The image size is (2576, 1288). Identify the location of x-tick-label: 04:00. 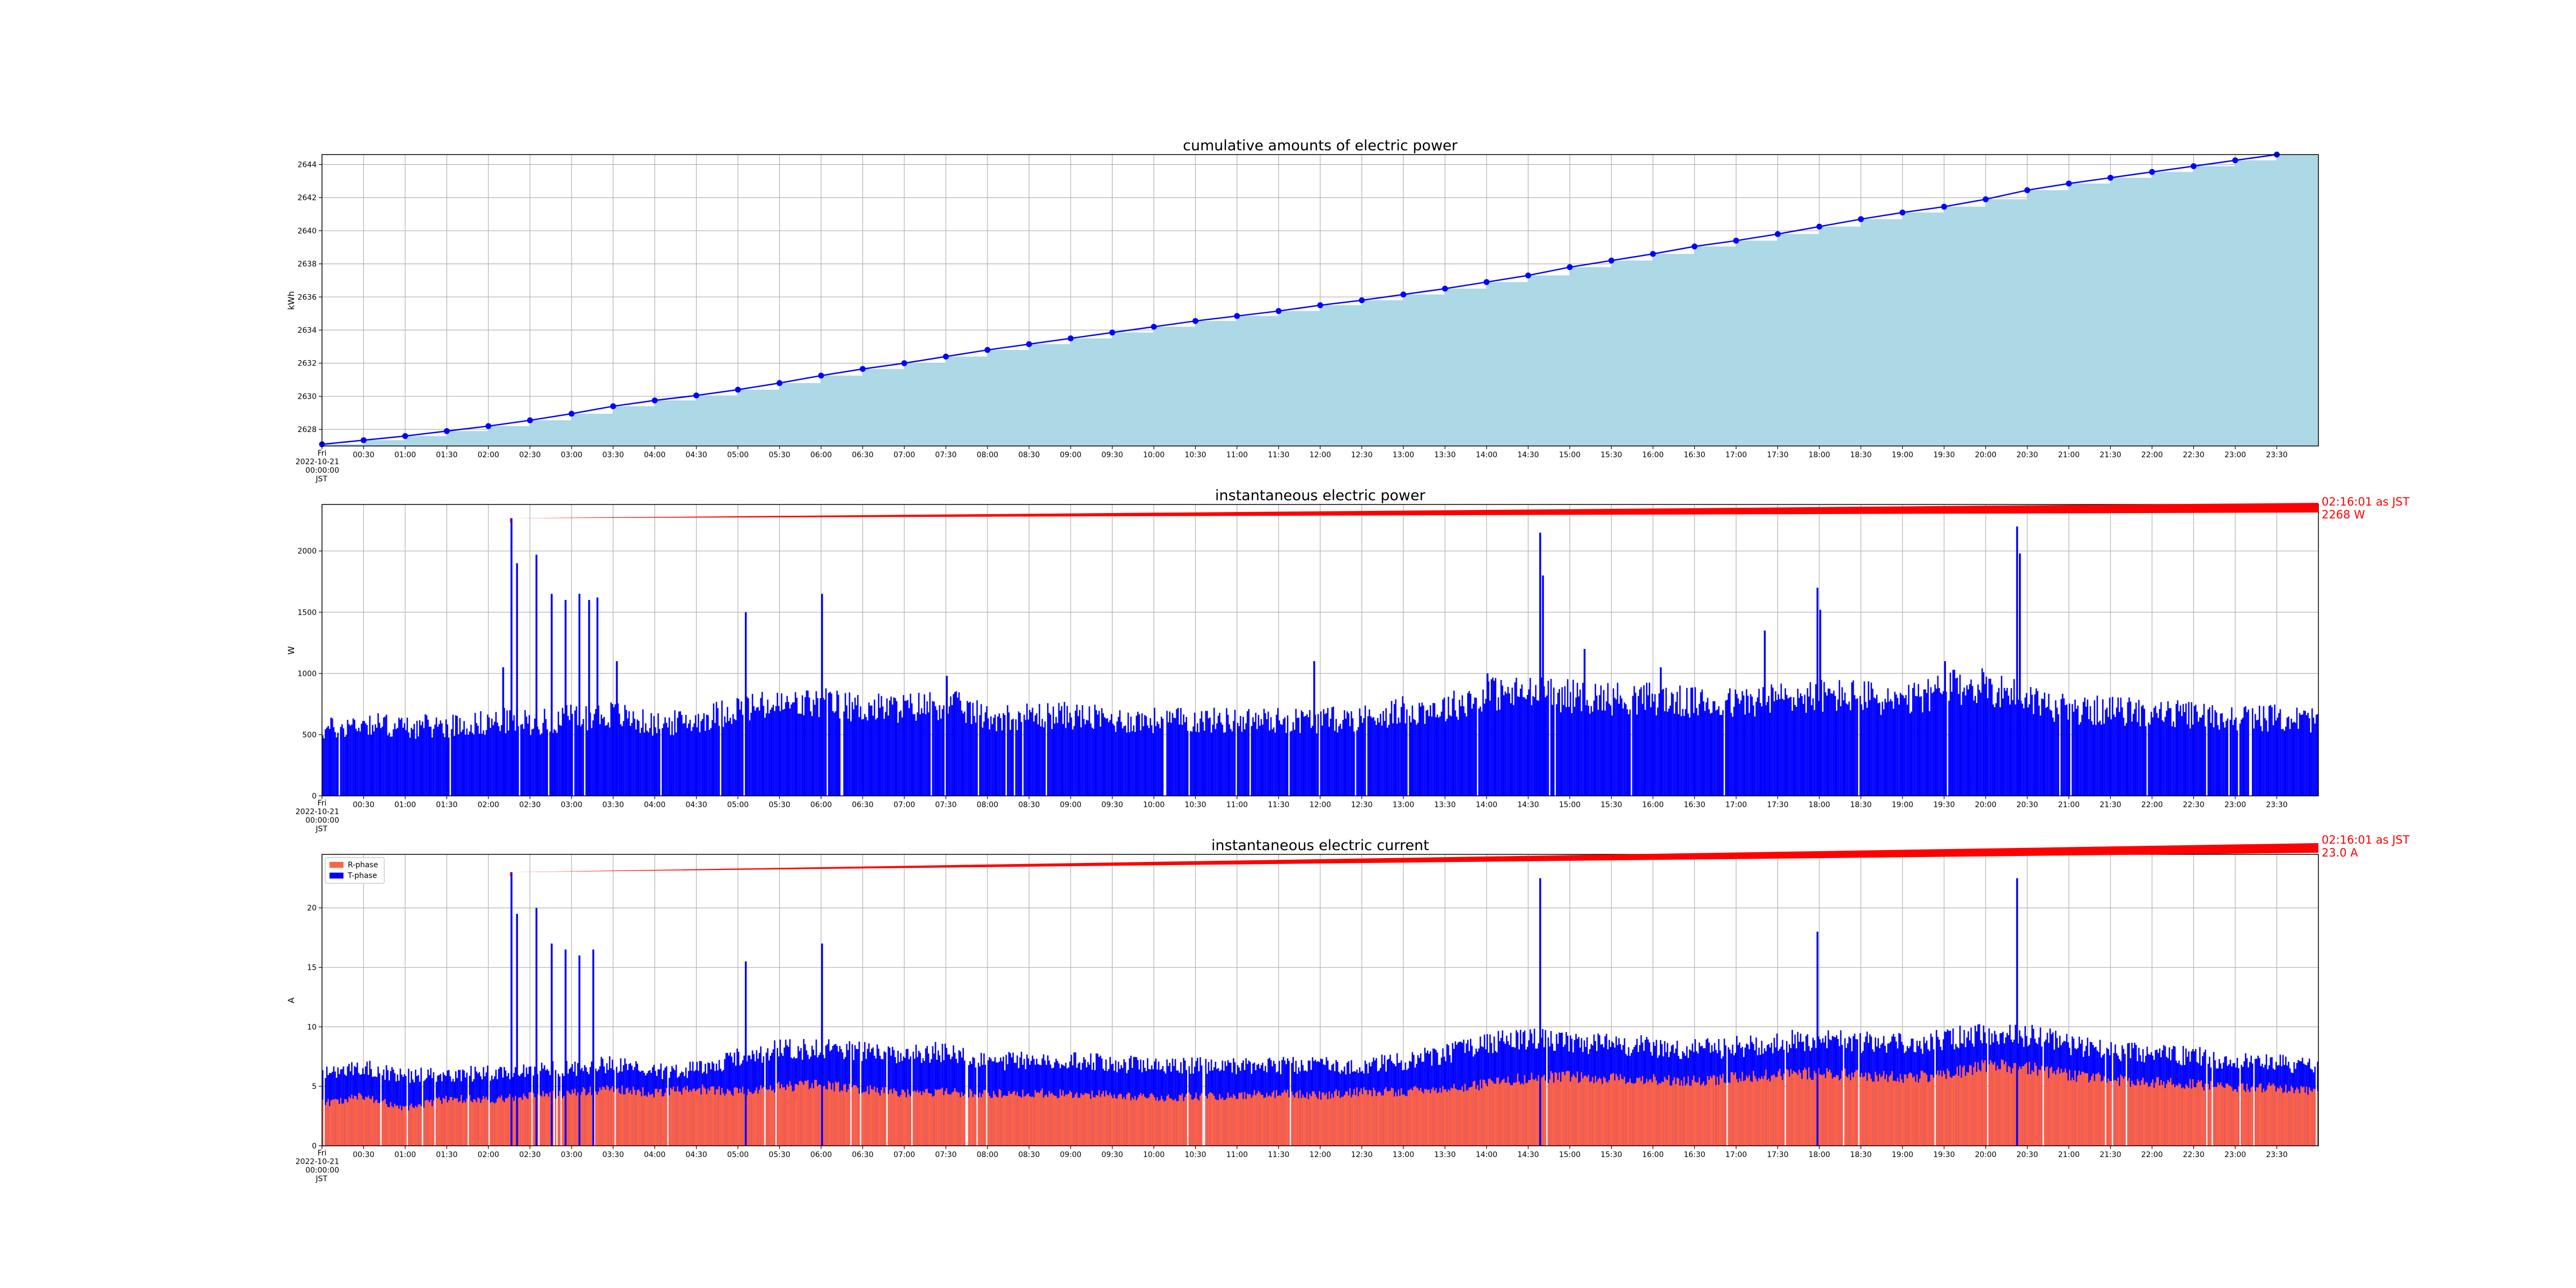
(654, 1155).